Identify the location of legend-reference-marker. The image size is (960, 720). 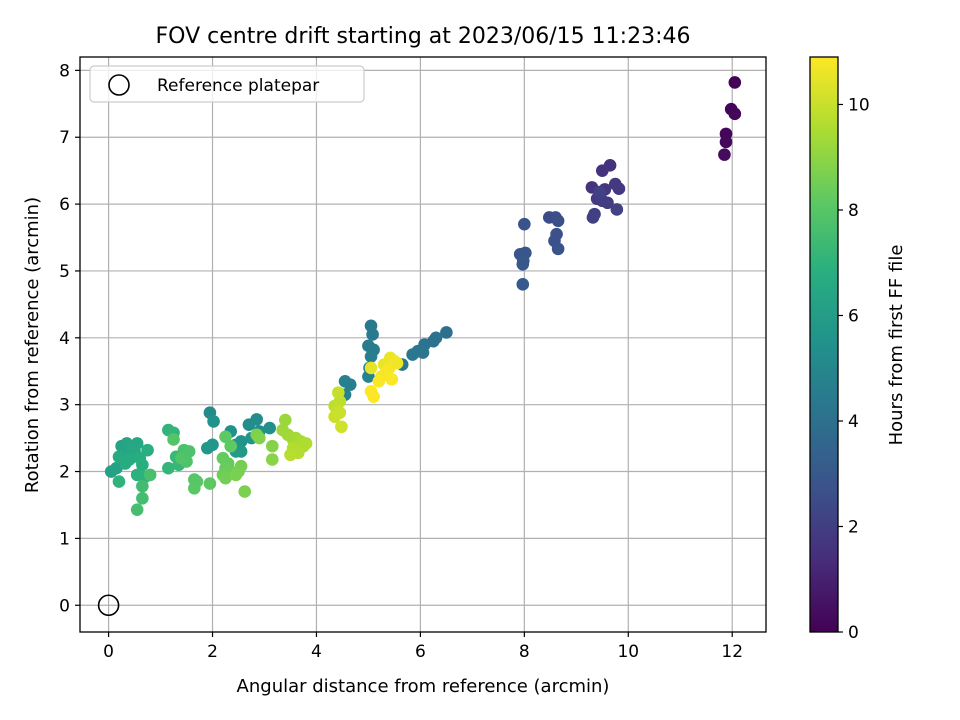
(119, 85).